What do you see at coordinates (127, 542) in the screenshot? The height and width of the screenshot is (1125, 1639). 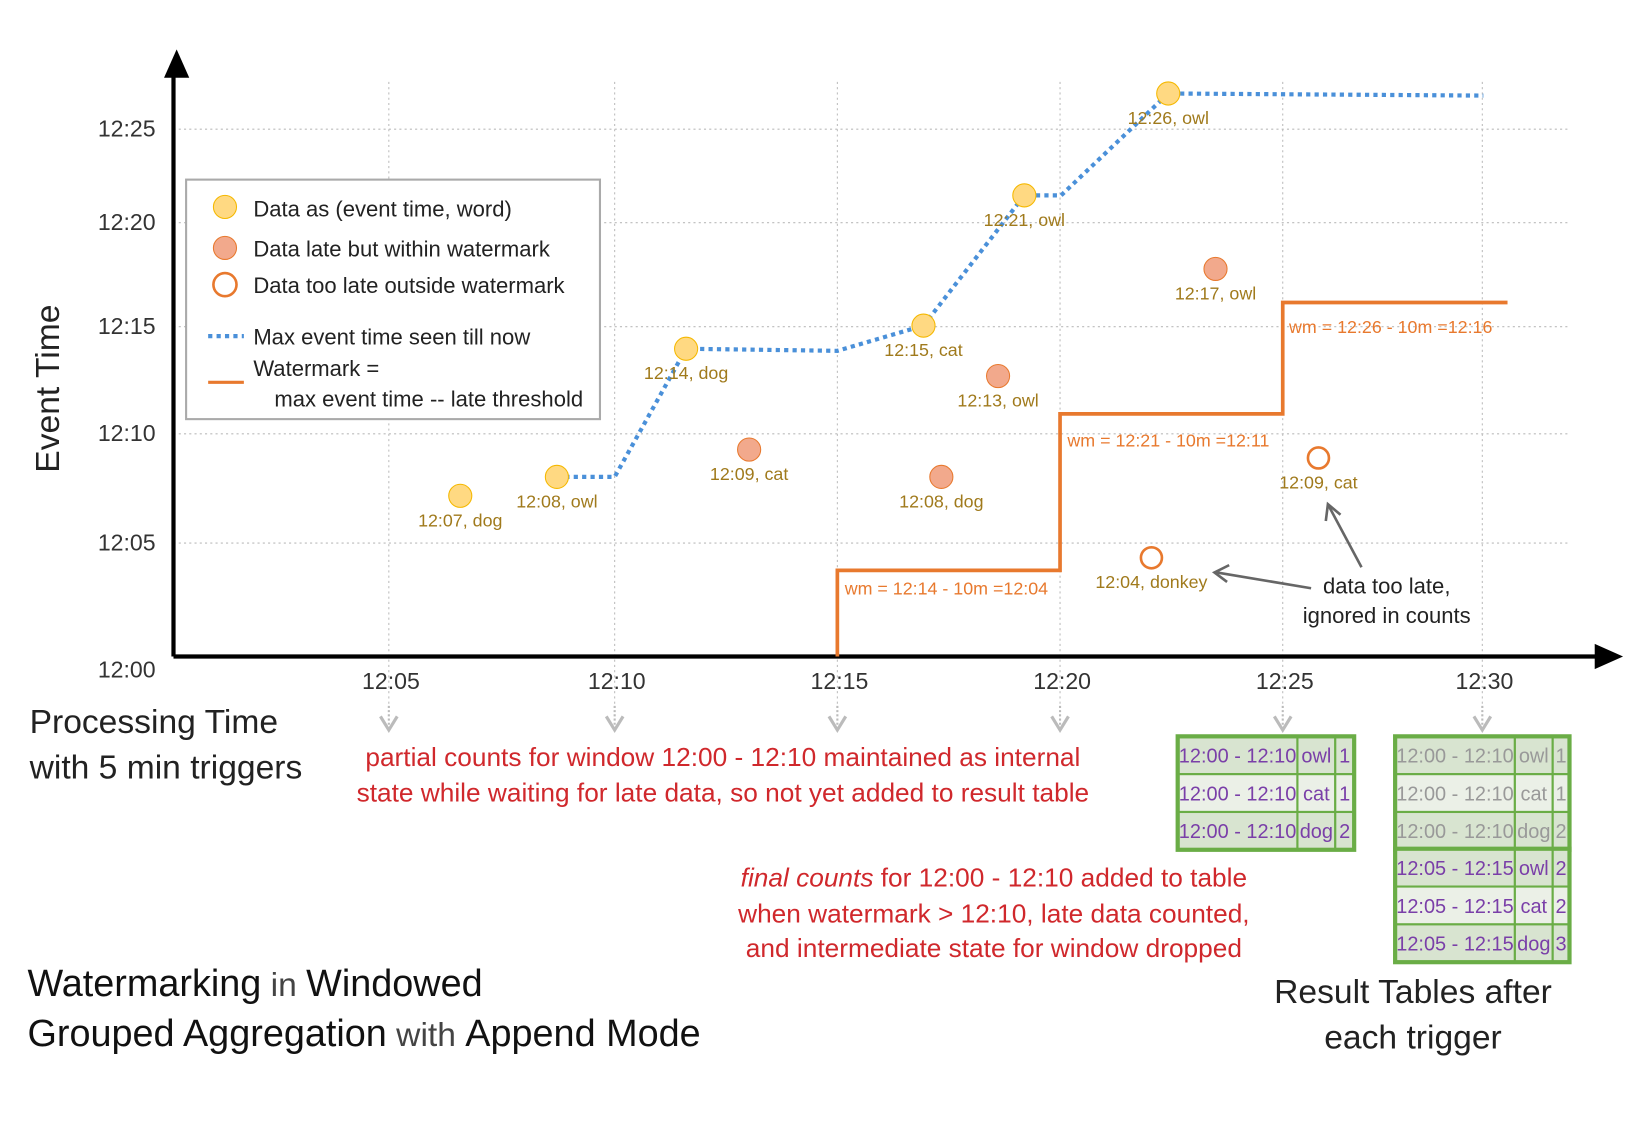 I see `y-tick: 12:05` at bounding box center [127, 542].